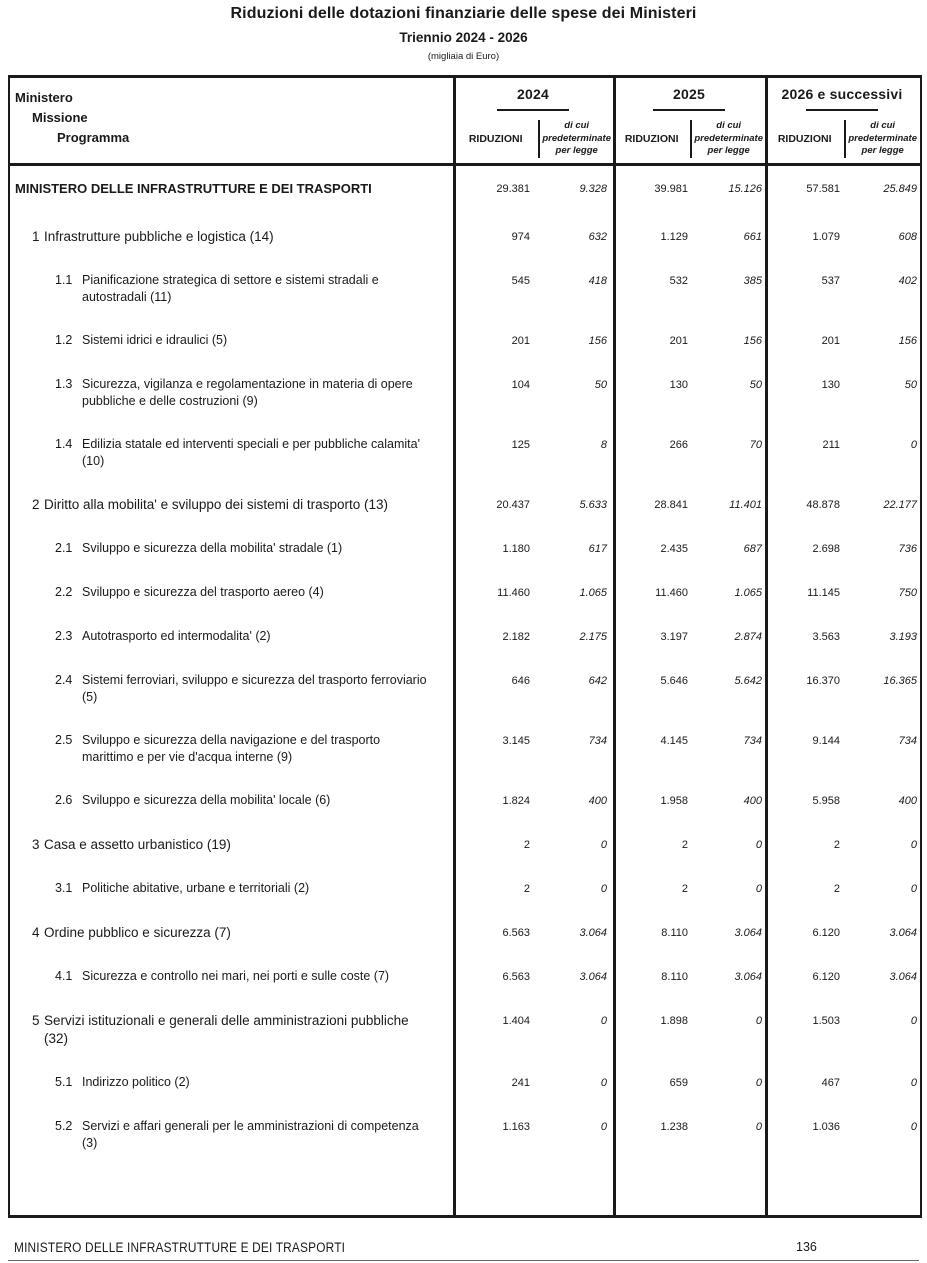 The image size is (927, 1263). I want to click on row-number: 2.6, so click(64, 800).